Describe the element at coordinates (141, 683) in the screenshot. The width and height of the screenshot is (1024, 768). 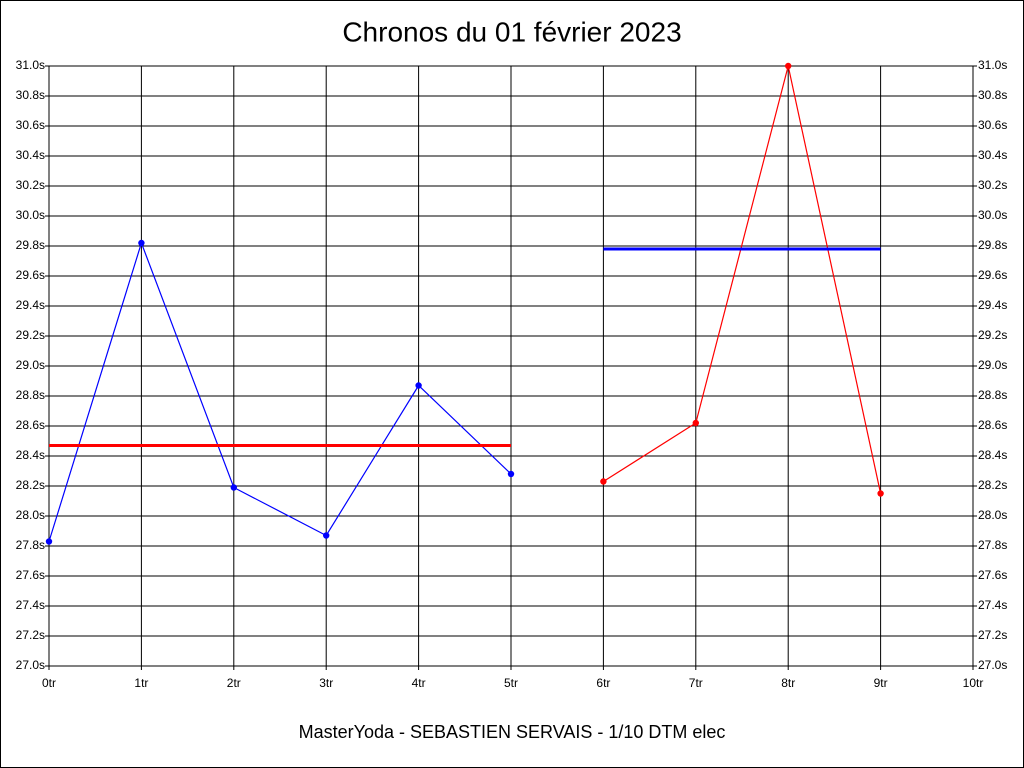
I see `x-tick-label: 1tr` at that location.